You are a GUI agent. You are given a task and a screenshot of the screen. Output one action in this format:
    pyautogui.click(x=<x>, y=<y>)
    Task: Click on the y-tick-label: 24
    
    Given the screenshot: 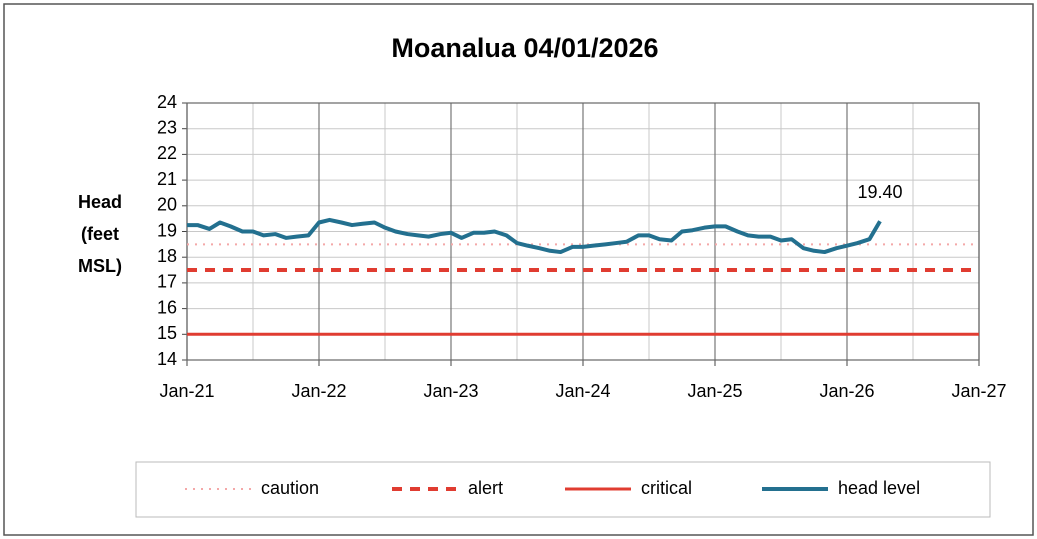 What is the action you would take?
    pyautogui.click(x=167, y=102)
    